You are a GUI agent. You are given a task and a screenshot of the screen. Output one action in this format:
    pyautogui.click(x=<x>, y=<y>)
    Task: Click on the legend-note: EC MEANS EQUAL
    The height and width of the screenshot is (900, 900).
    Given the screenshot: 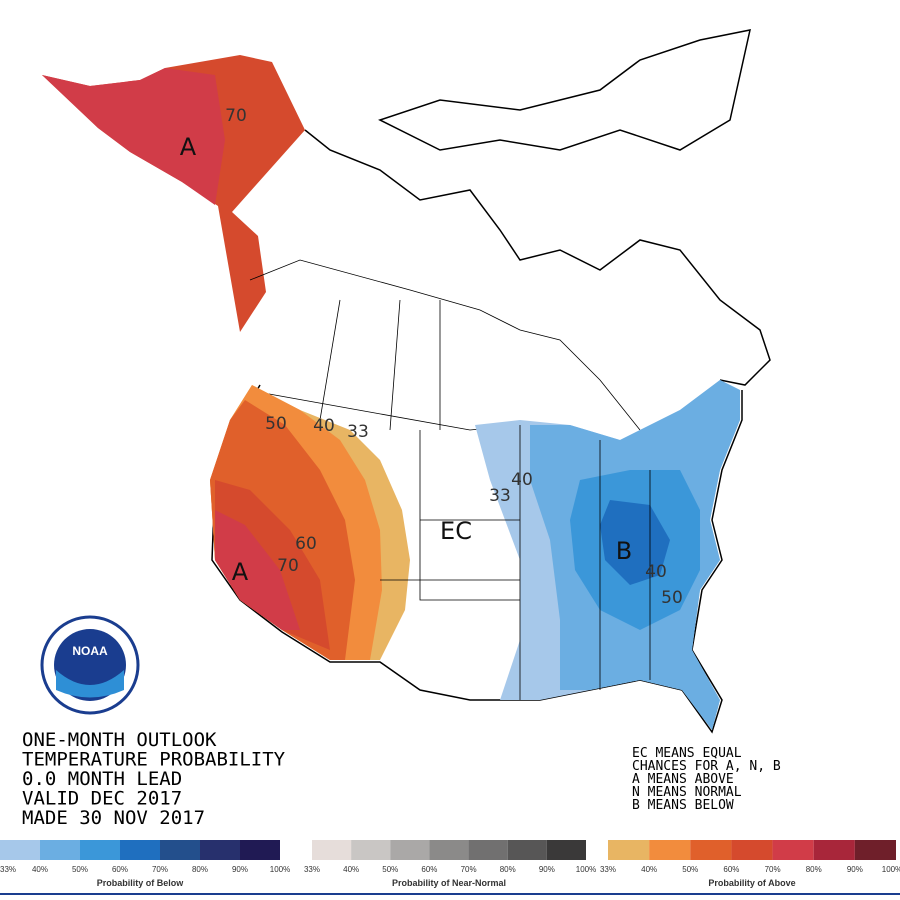 What is the action you would take?
    pyautogui.click(x=687, y=753)
    